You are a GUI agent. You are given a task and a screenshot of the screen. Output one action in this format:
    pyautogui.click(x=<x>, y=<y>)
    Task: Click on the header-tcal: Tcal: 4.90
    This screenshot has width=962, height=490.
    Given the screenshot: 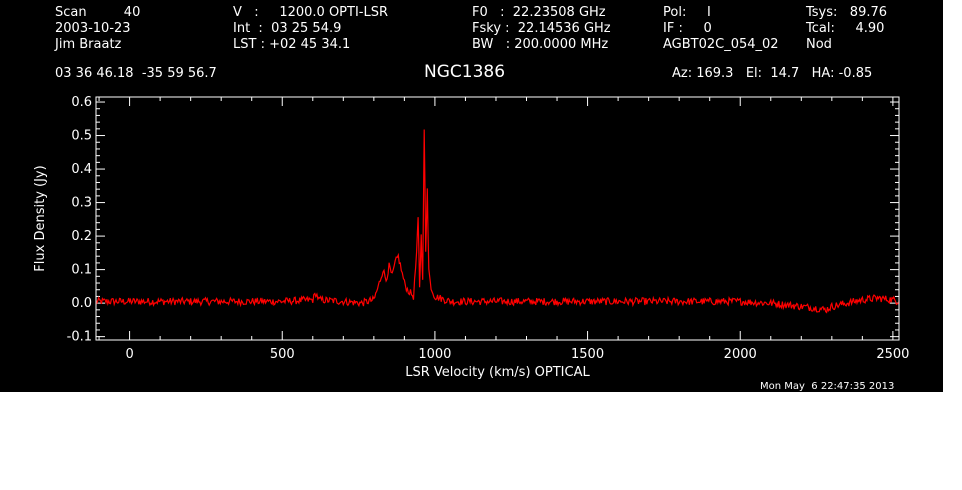 What is the action you would take?
    pyautogui.click(x=845, y=28)
    